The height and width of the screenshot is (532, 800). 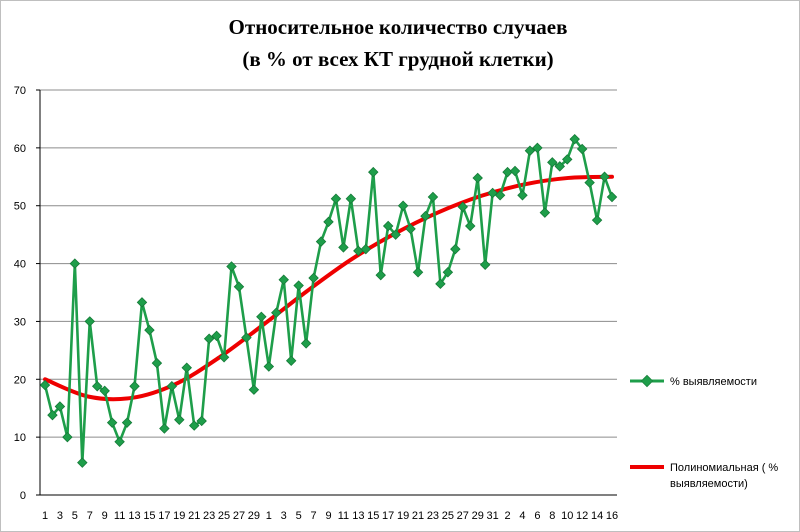 I want to click on x-tick-label: 25, so click(x=448, y=516).